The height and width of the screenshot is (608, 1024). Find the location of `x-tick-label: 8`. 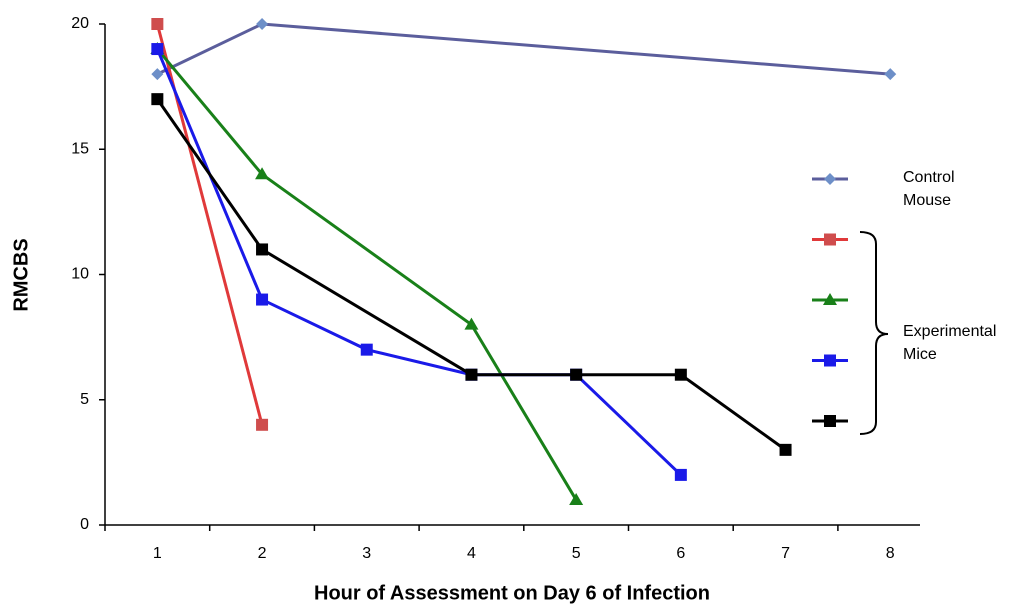

x-tick-label: 8 is located at coordinates (890, 553).